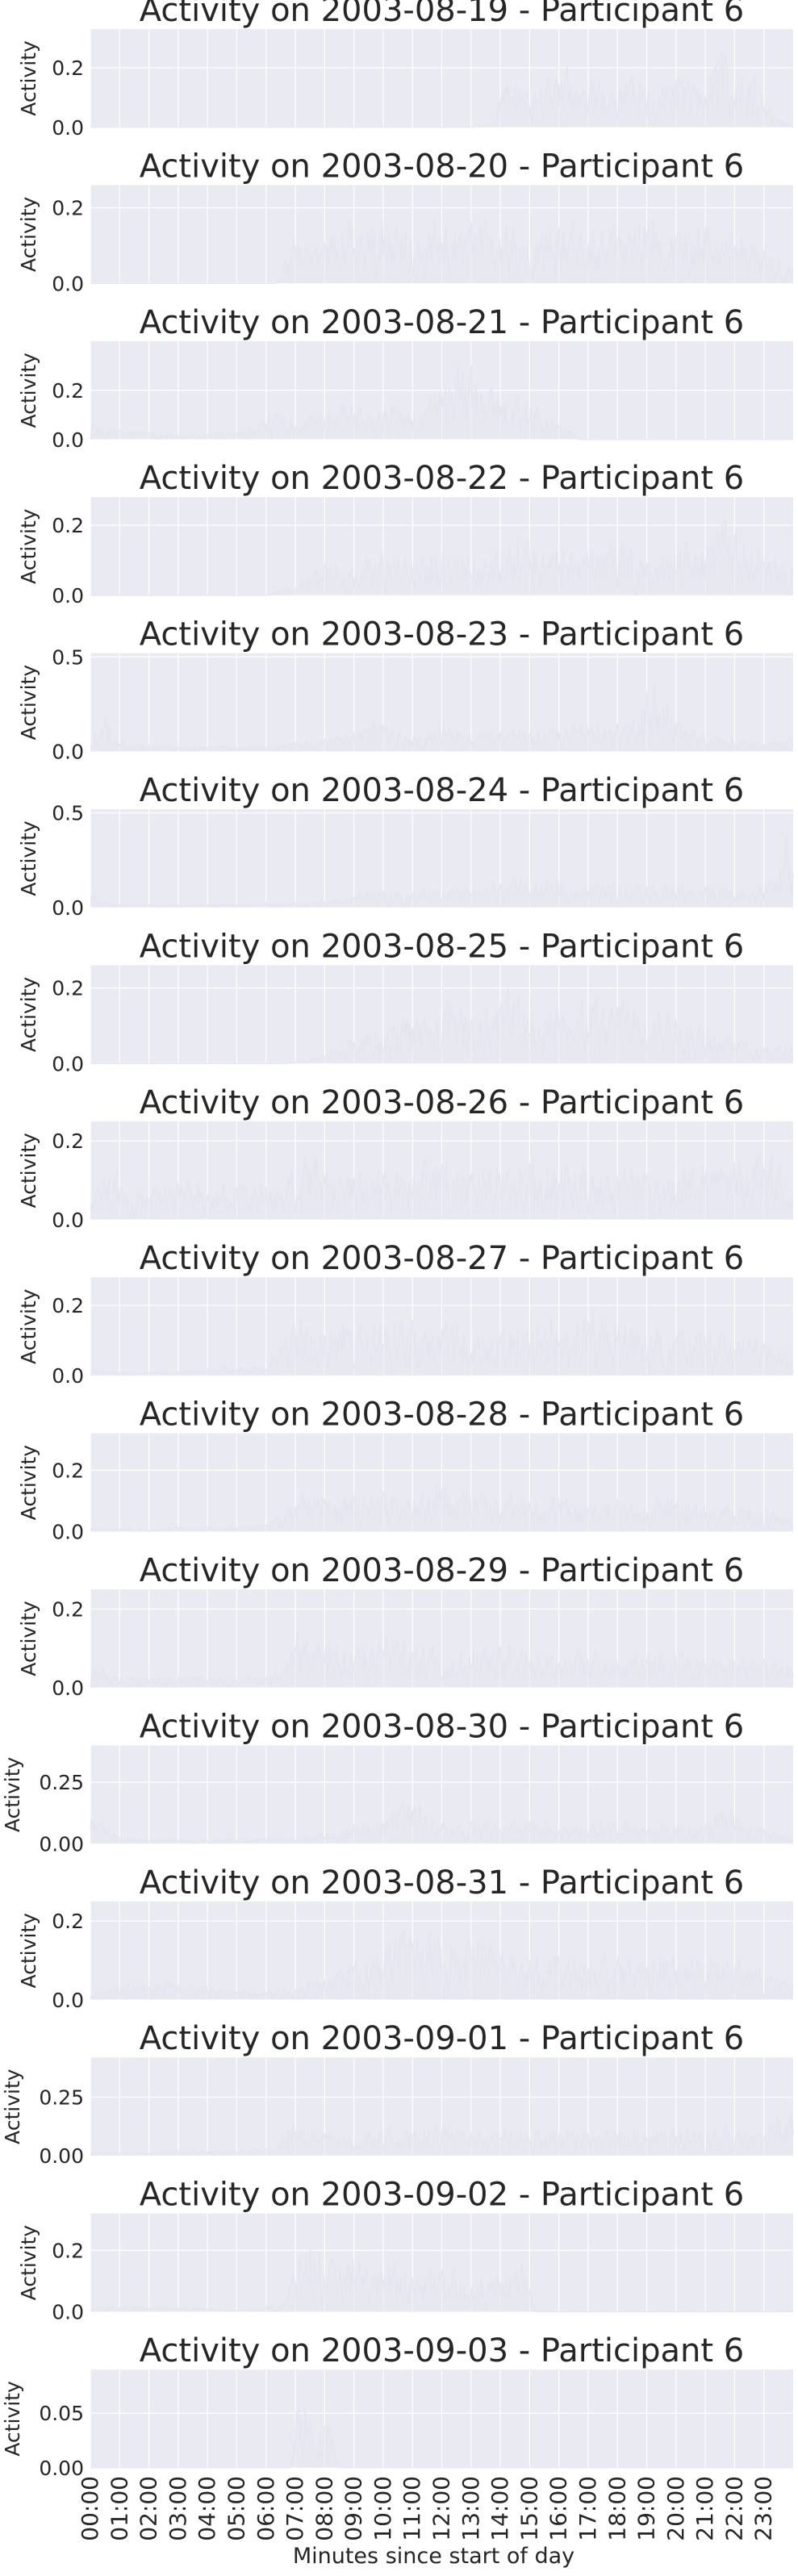  Describe the element at coordinates (587, 2508) in the screenshot. I see `x-tick-label: 17:00` at that location.